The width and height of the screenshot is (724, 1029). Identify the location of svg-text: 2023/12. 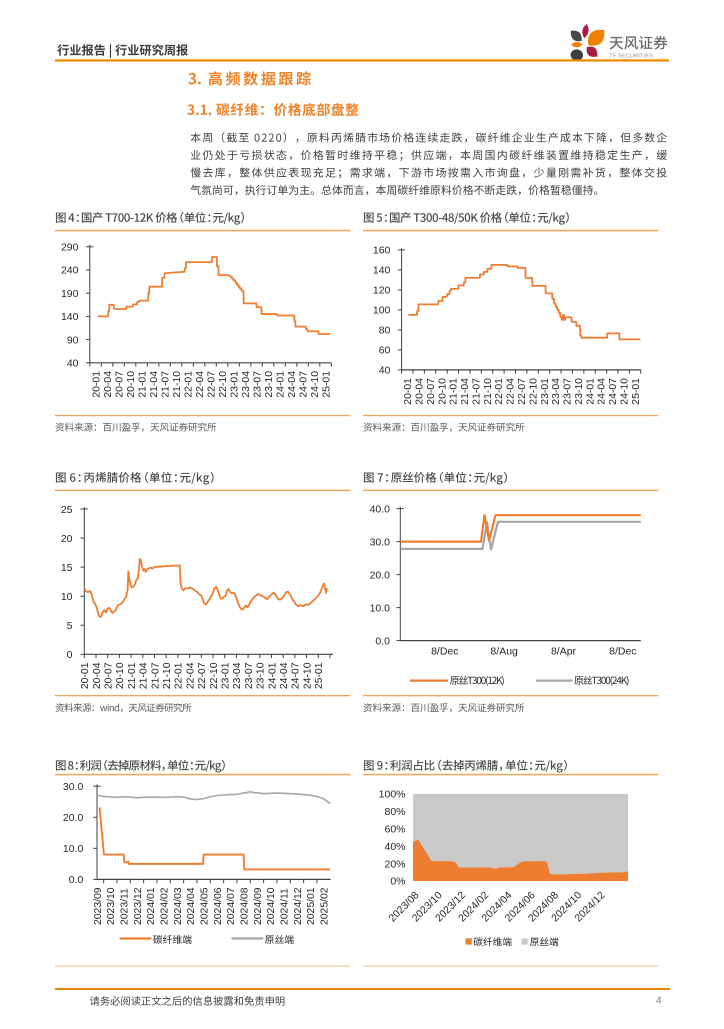
(138, 906).